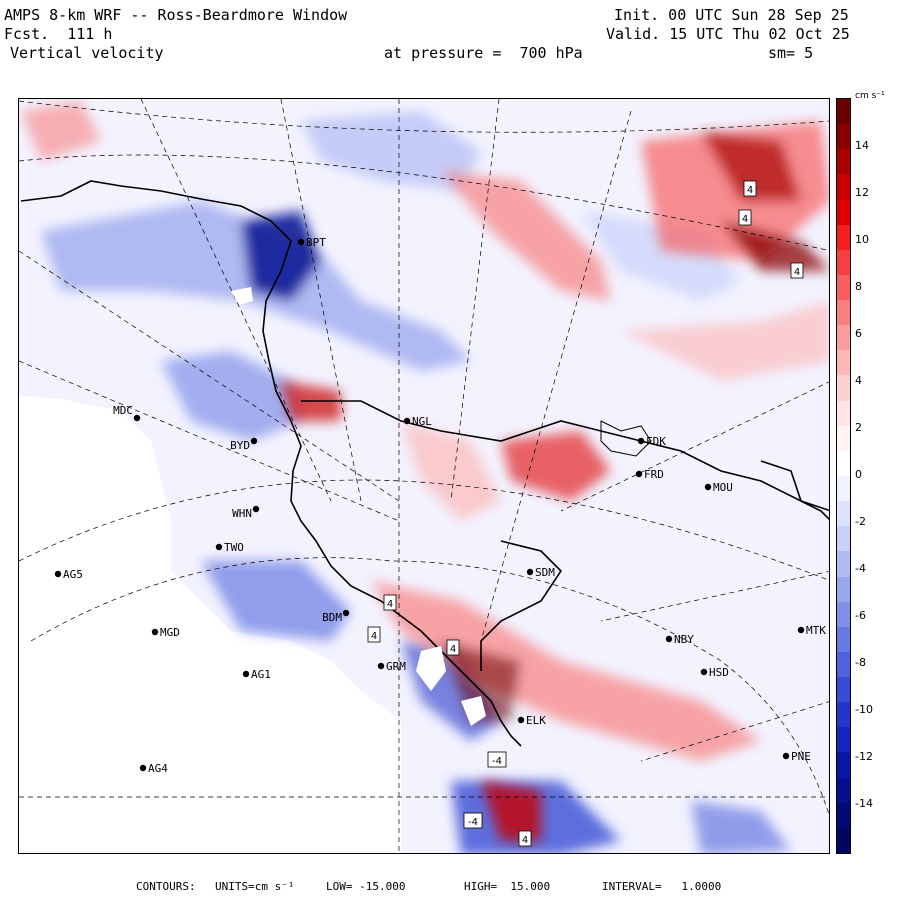  What do you see at coordinates (654, 474) in the screenshot?
I see `station-label: FRD` at bounding box center [654, 474].